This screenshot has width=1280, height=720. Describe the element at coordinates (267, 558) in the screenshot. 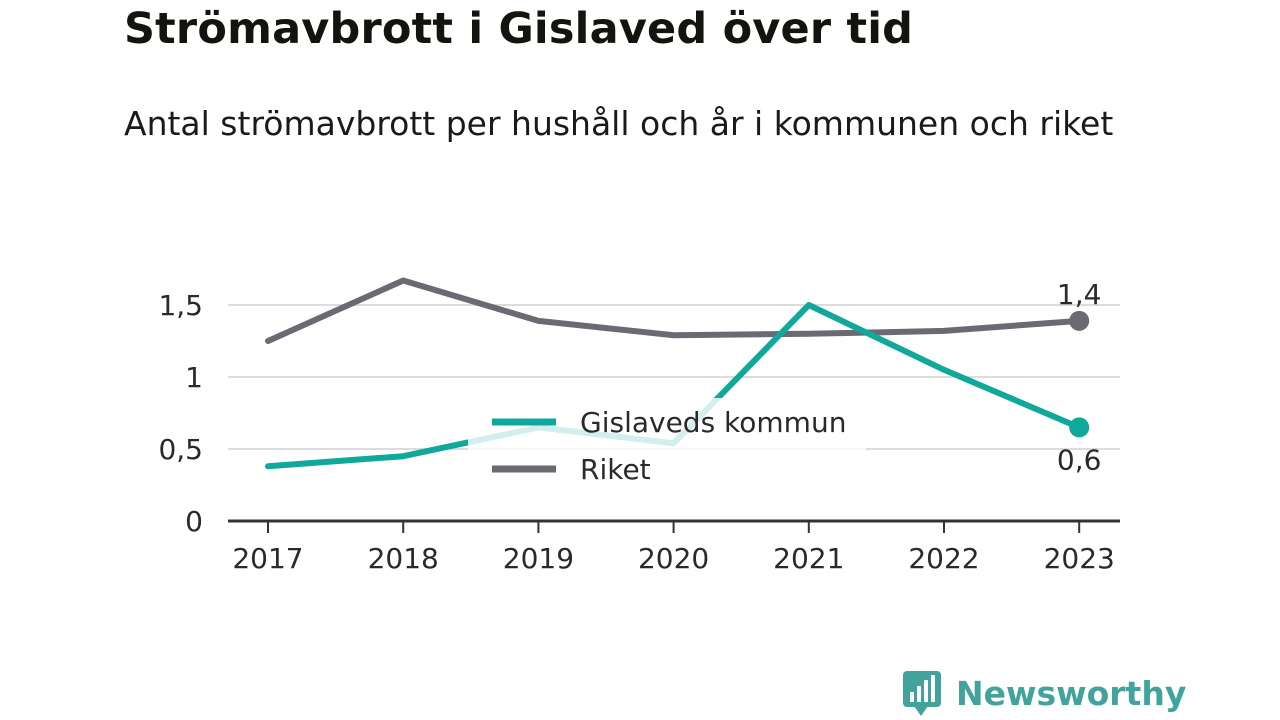

I see `x-tick-label: 2017` at that location.